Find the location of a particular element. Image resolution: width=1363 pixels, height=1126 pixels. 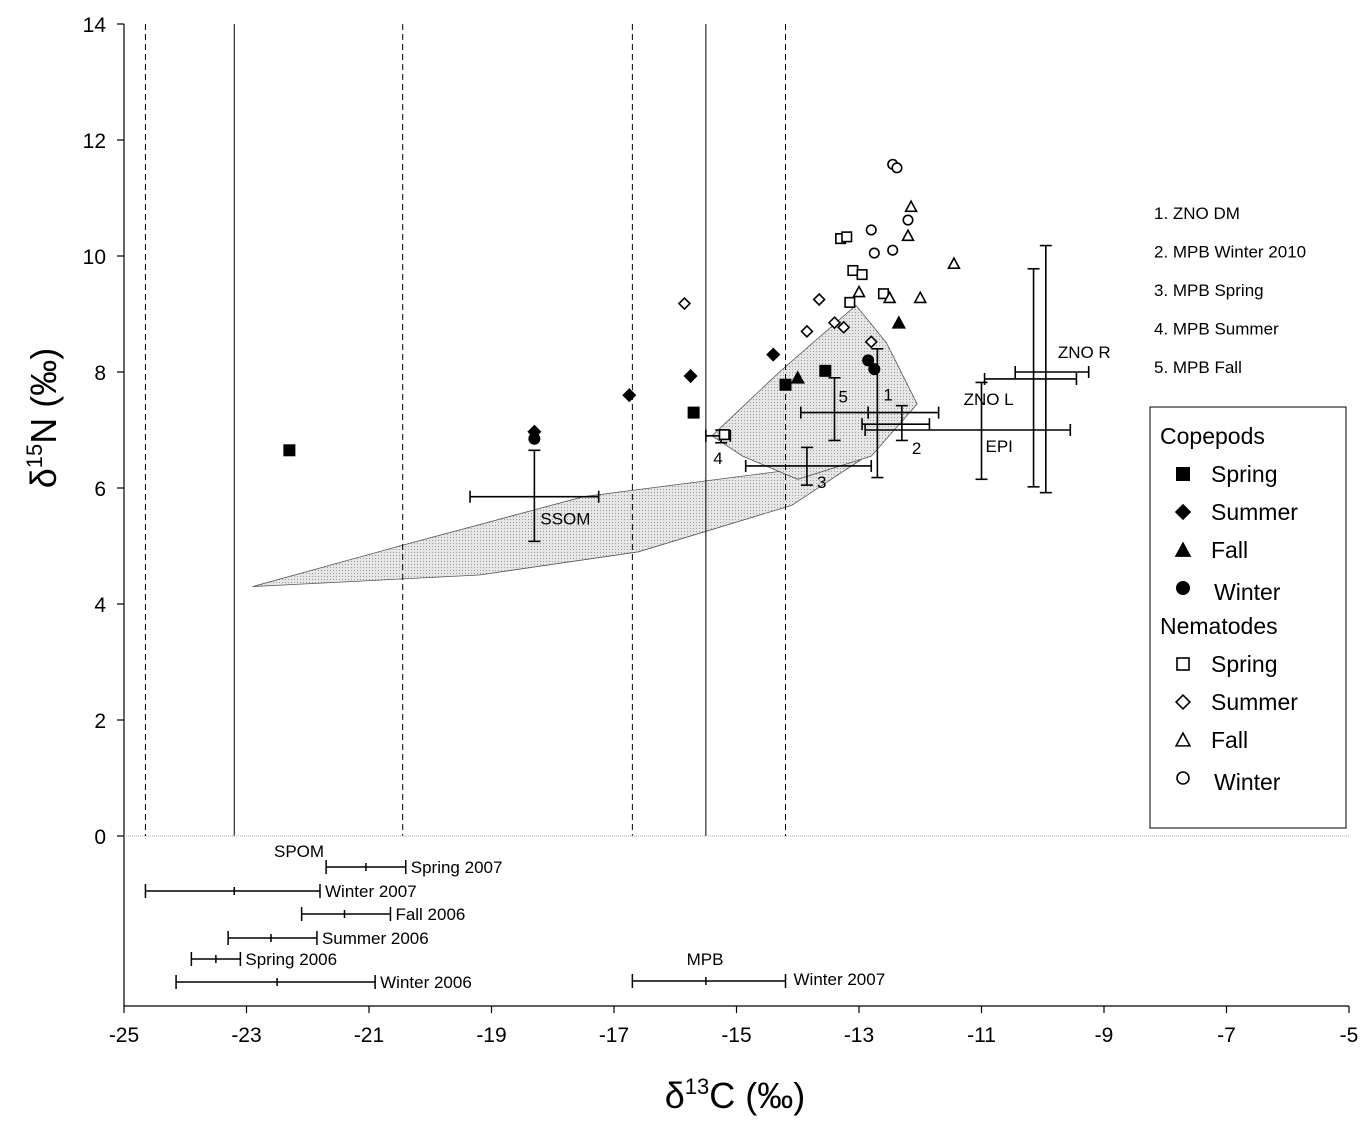

error-cross-label: 1 is located at coordinates (887, 395).